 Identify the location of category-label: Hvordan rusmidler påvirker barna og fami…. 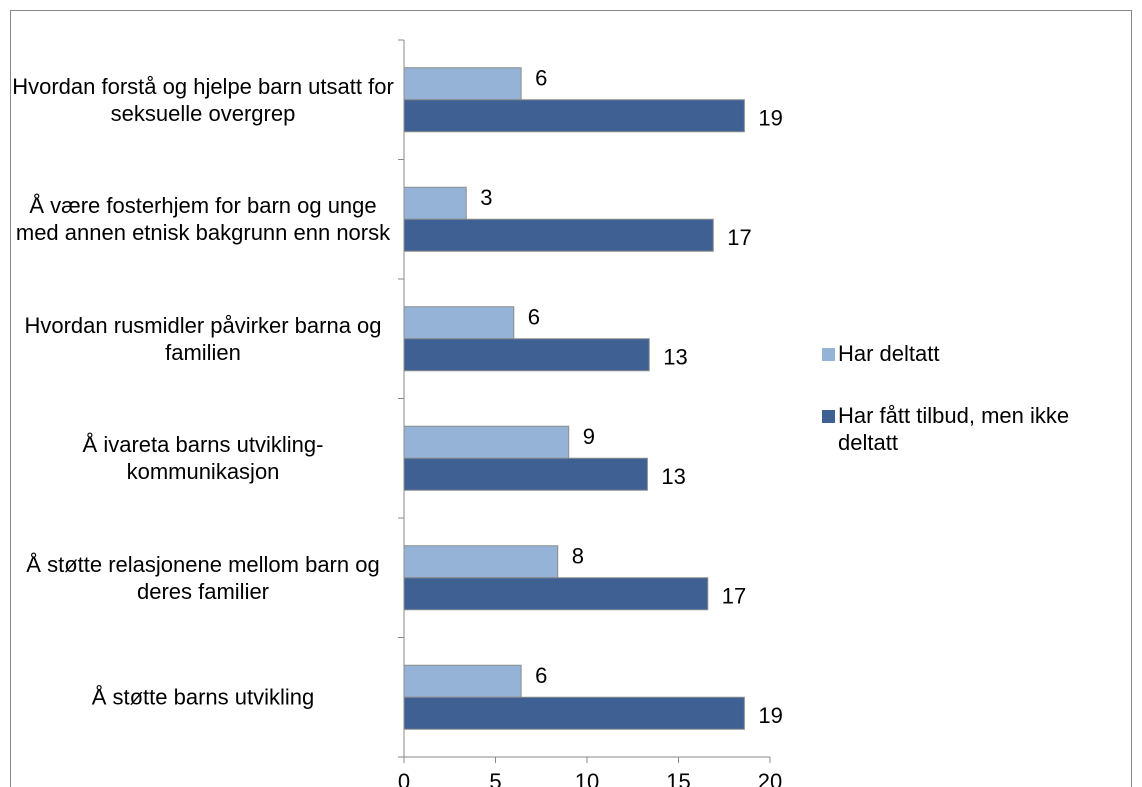
(203, 338).